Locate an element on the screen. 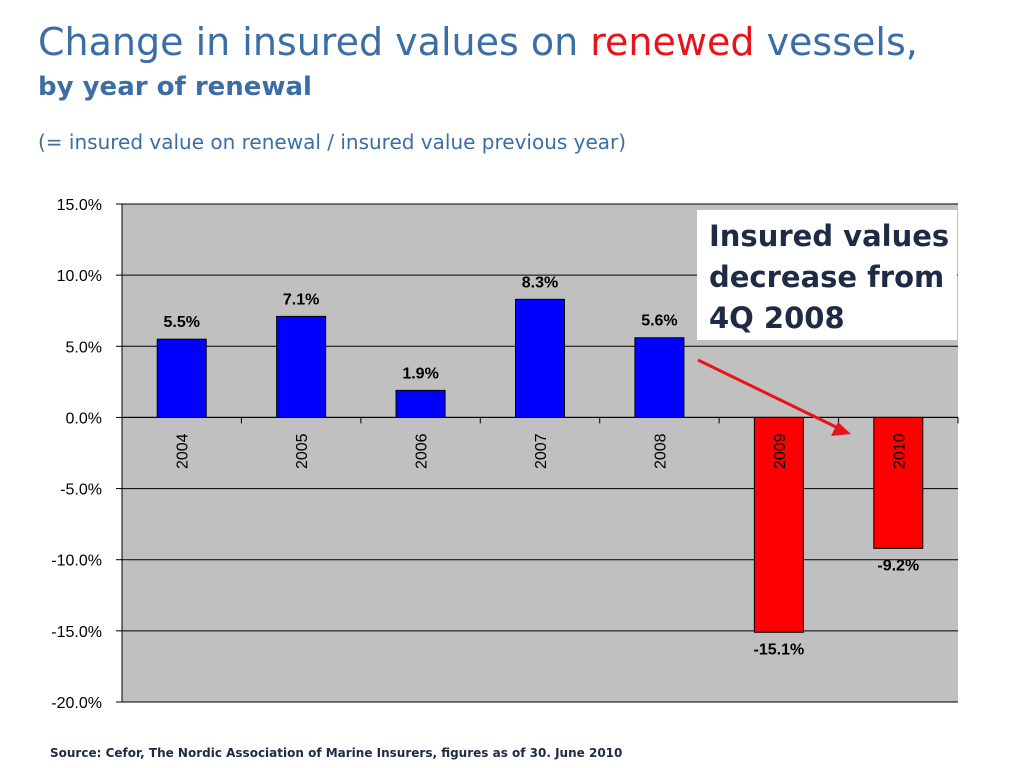 The width and height of the screenshot is (1024, 768). title-suffix: vessels is located at coordinates (830, 42).